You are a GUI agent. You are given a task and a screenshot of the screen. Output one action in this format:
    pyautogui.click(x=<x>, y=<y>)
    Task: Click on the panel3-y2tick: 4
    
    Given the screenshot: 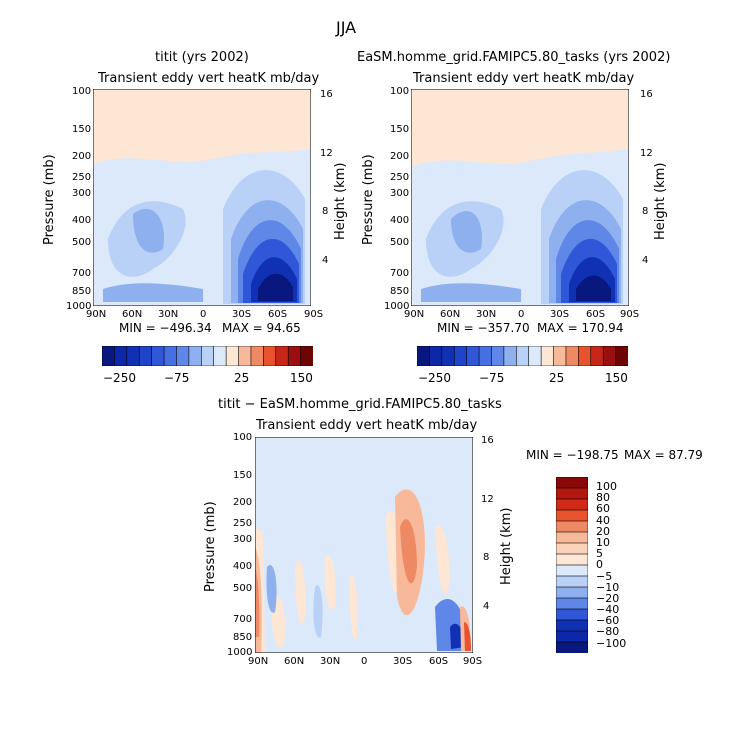 What is the action you would take?
    pyautogui.click(x=486, y=606)
    